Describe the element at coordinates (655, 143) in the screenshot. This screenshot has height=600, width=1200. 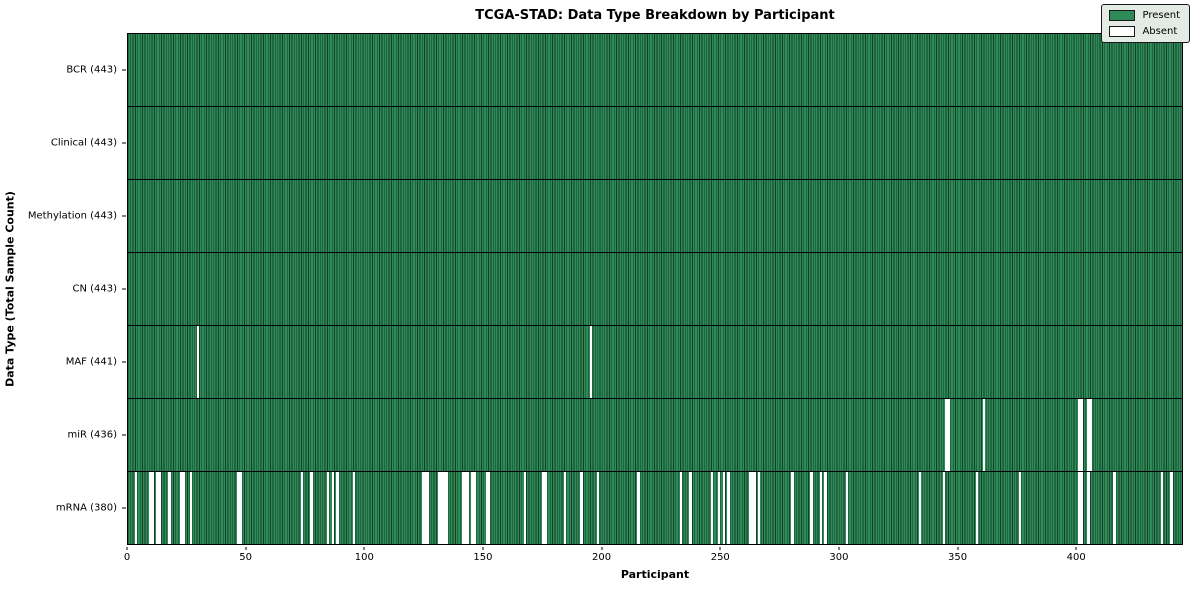
I see `heatmap-row-clinical` at that location.